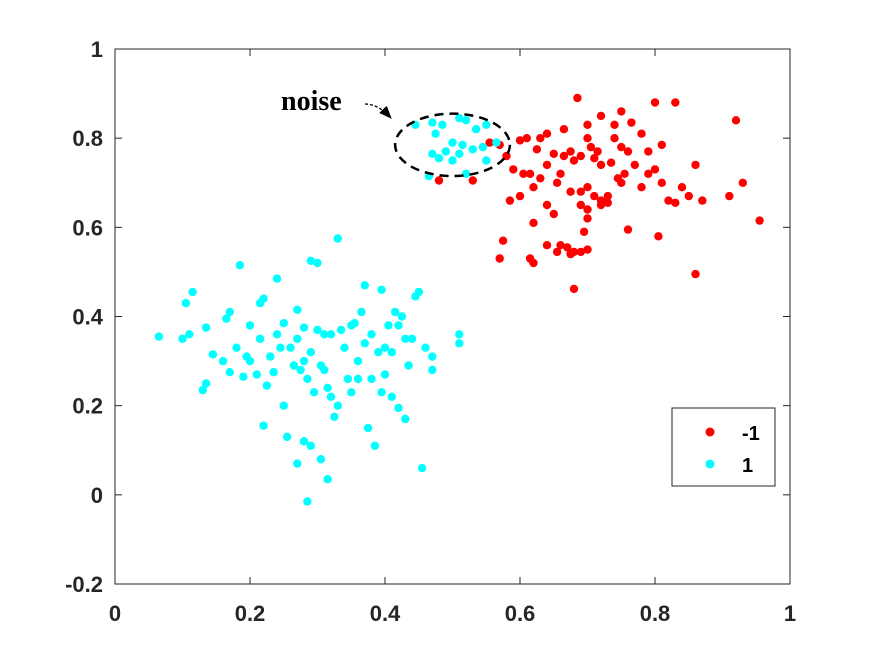 The width and height of the screenshot is (875, 656). I want to click on x-tick-label: 0.4, so click(385, 613).